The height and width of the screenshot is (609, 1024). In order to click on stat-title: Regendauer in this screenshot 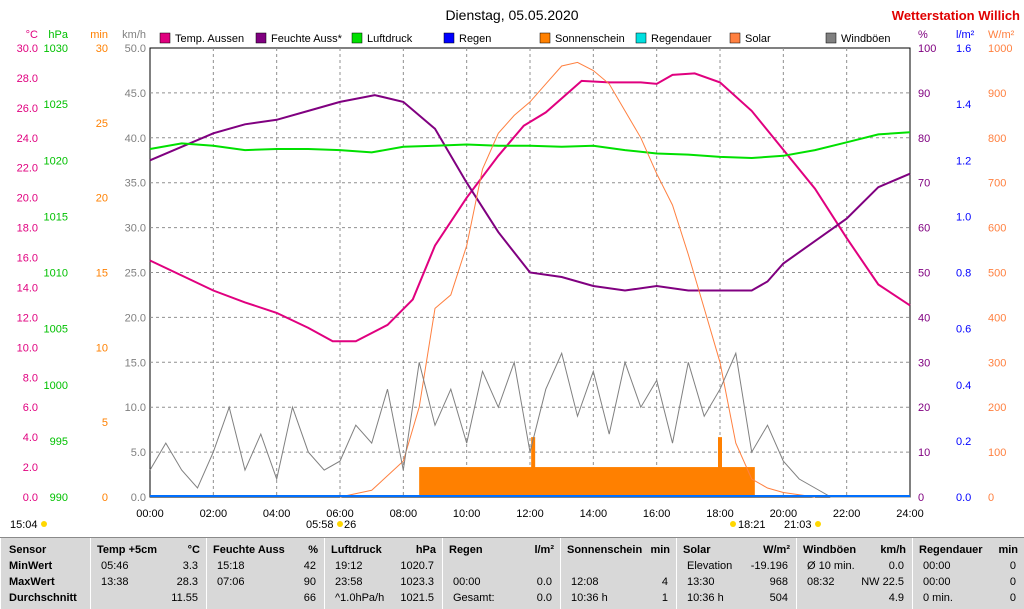, I will do `click(951, 550)`.